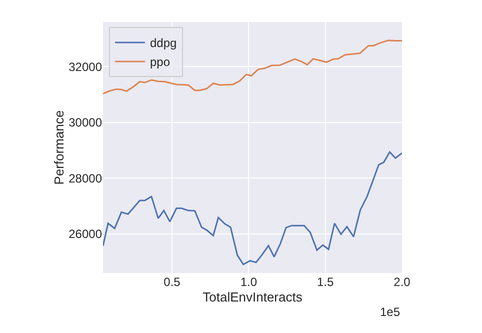  I want to click on legend-label: ddpg, so click(163, 43).